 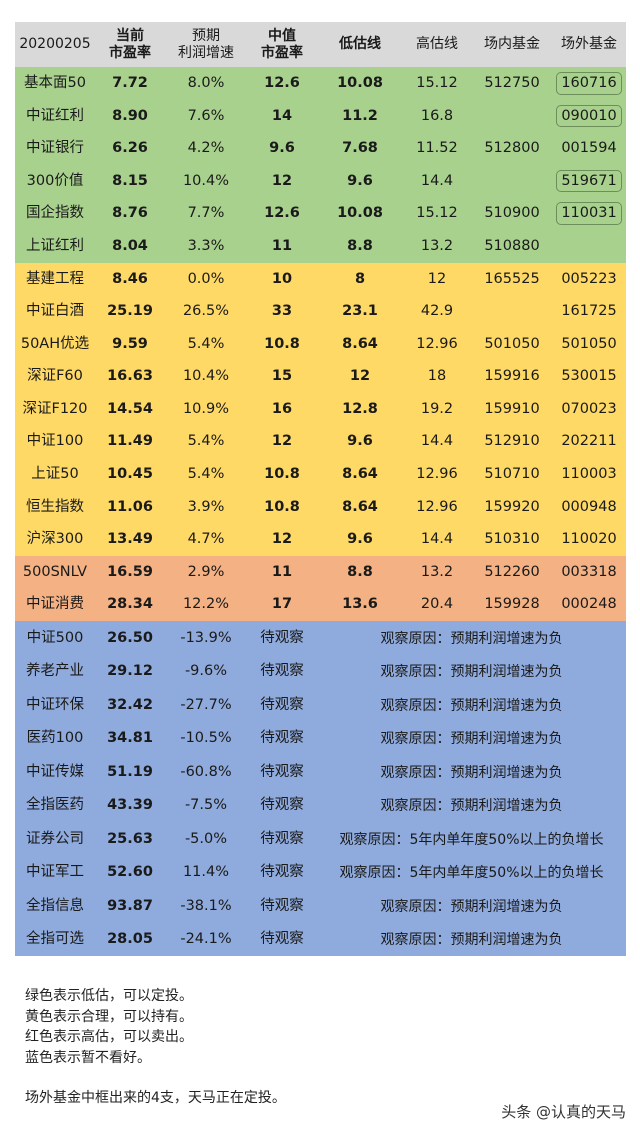 What do you see at coordinates (130, 409) in the screenshot?
I see `current-pe-cell: 14.54` at bounding box center [130, 409].